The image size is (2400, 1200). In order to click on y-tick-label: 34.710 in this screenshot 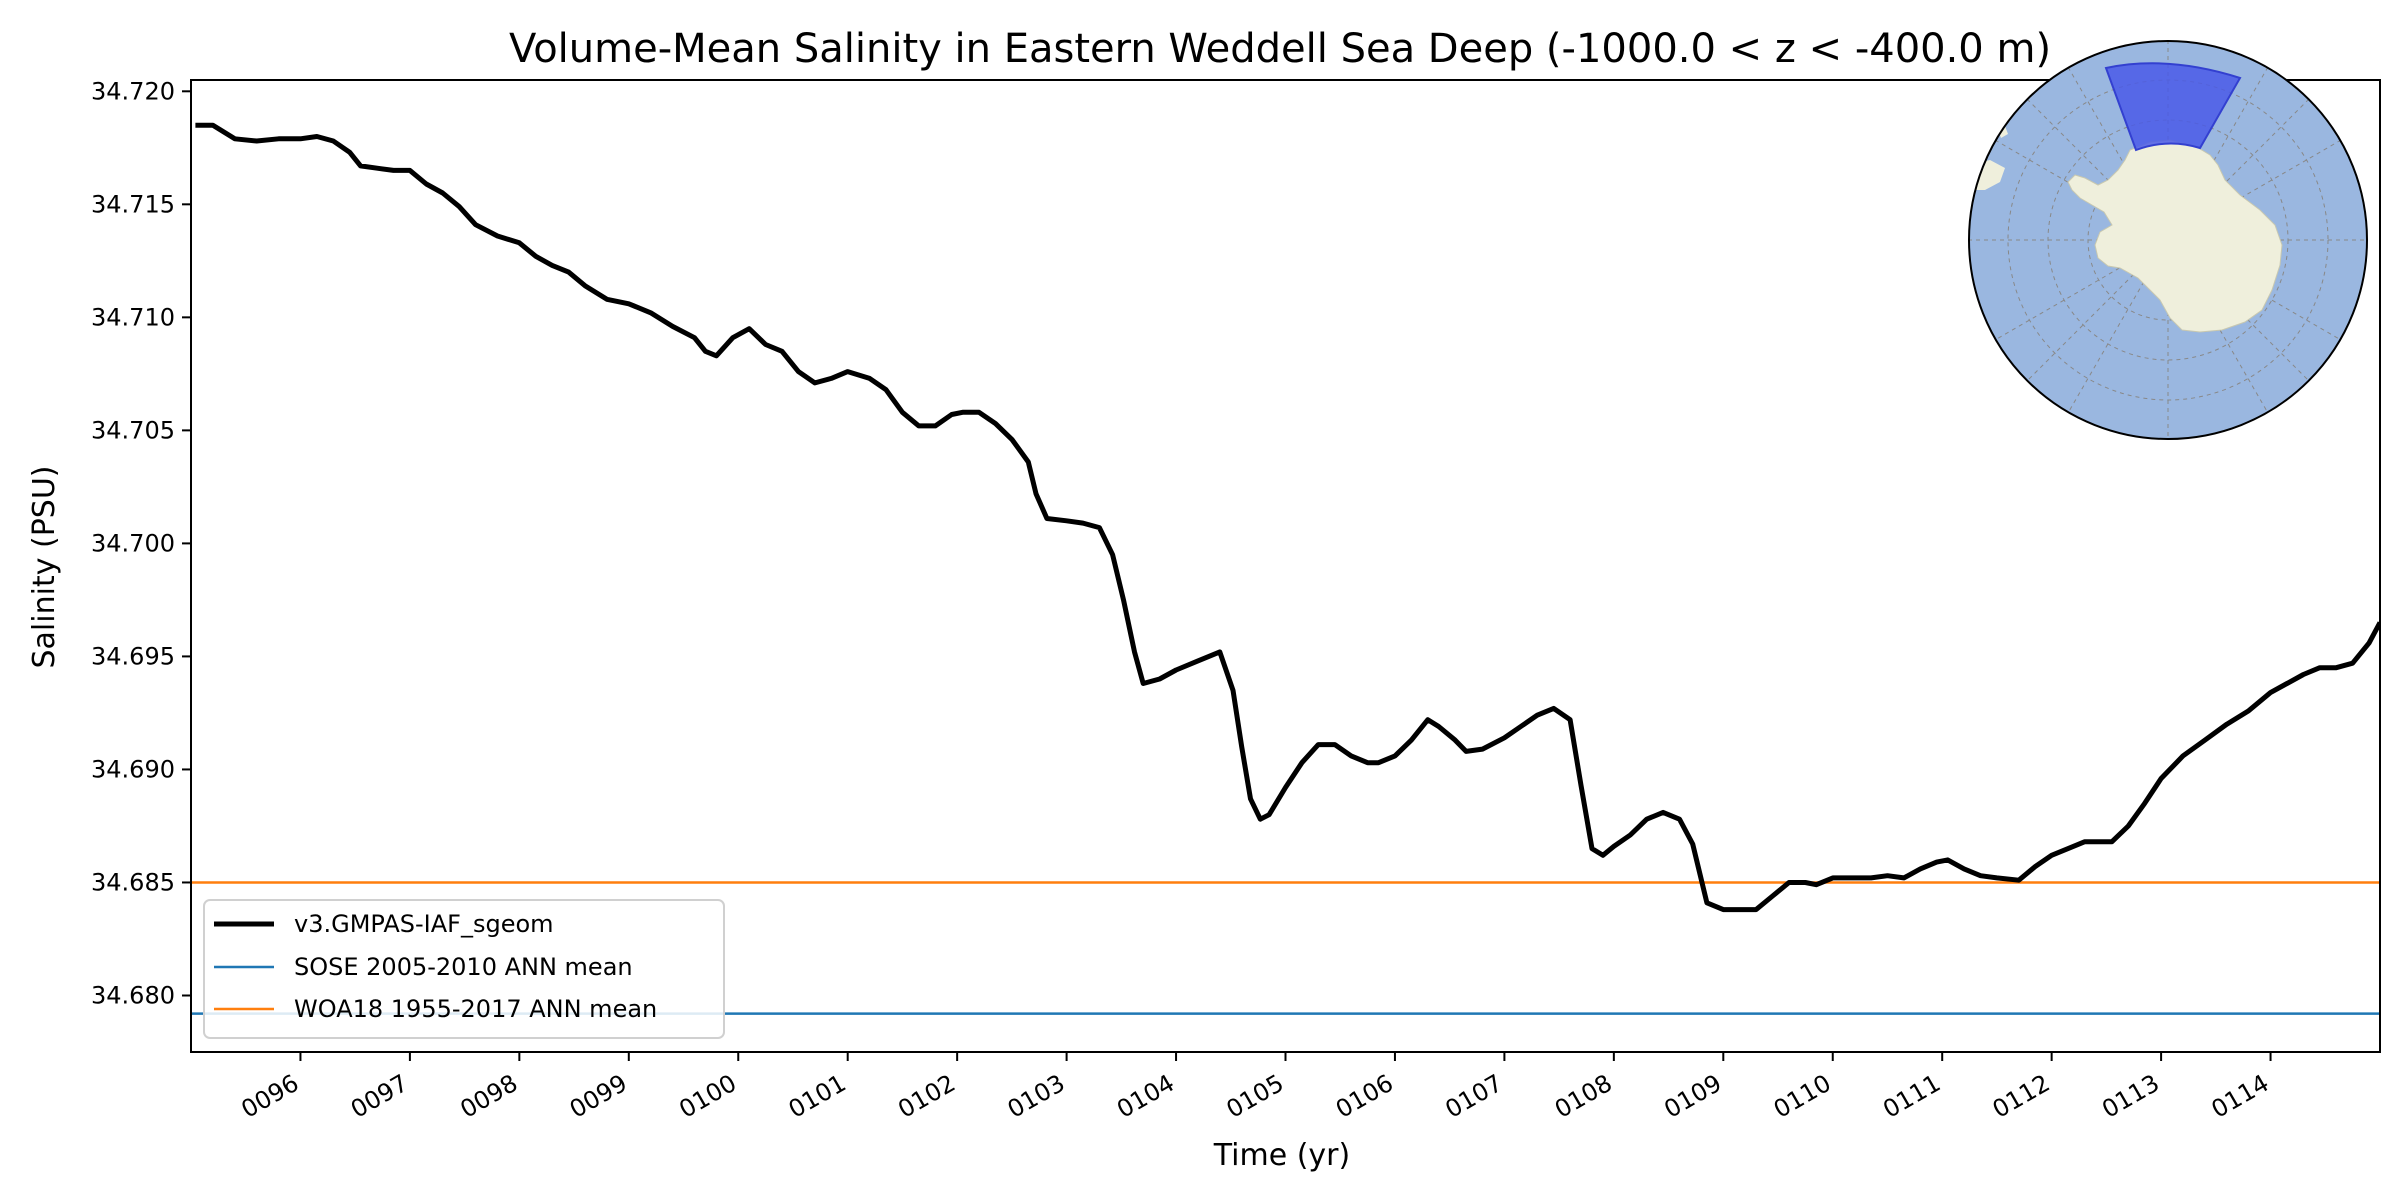, I will do `click(133, 317)`.